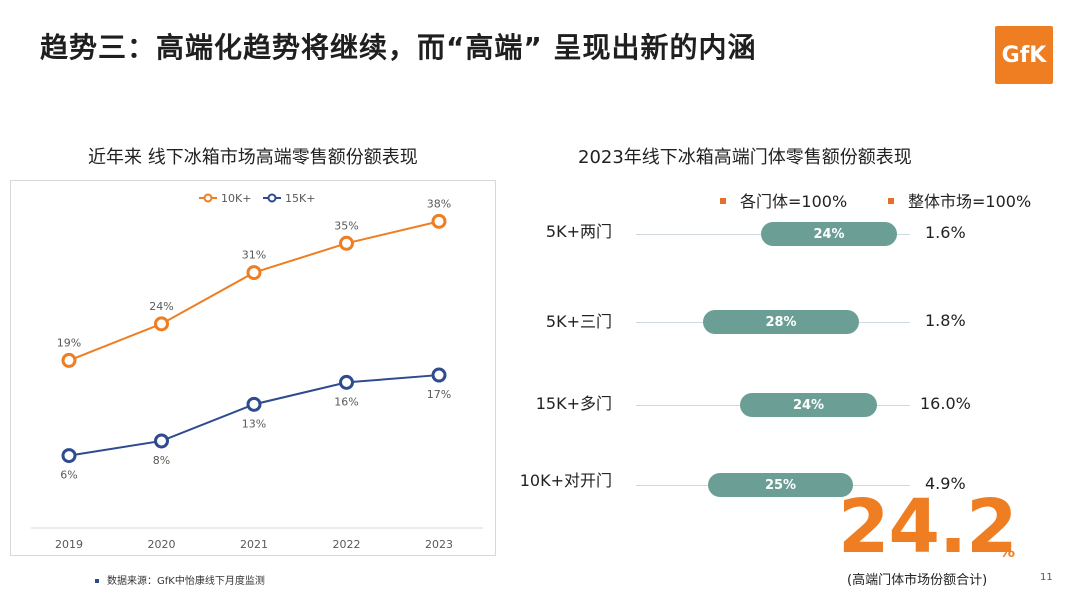  I want to click on data-label: 38%, so click(439, 203).